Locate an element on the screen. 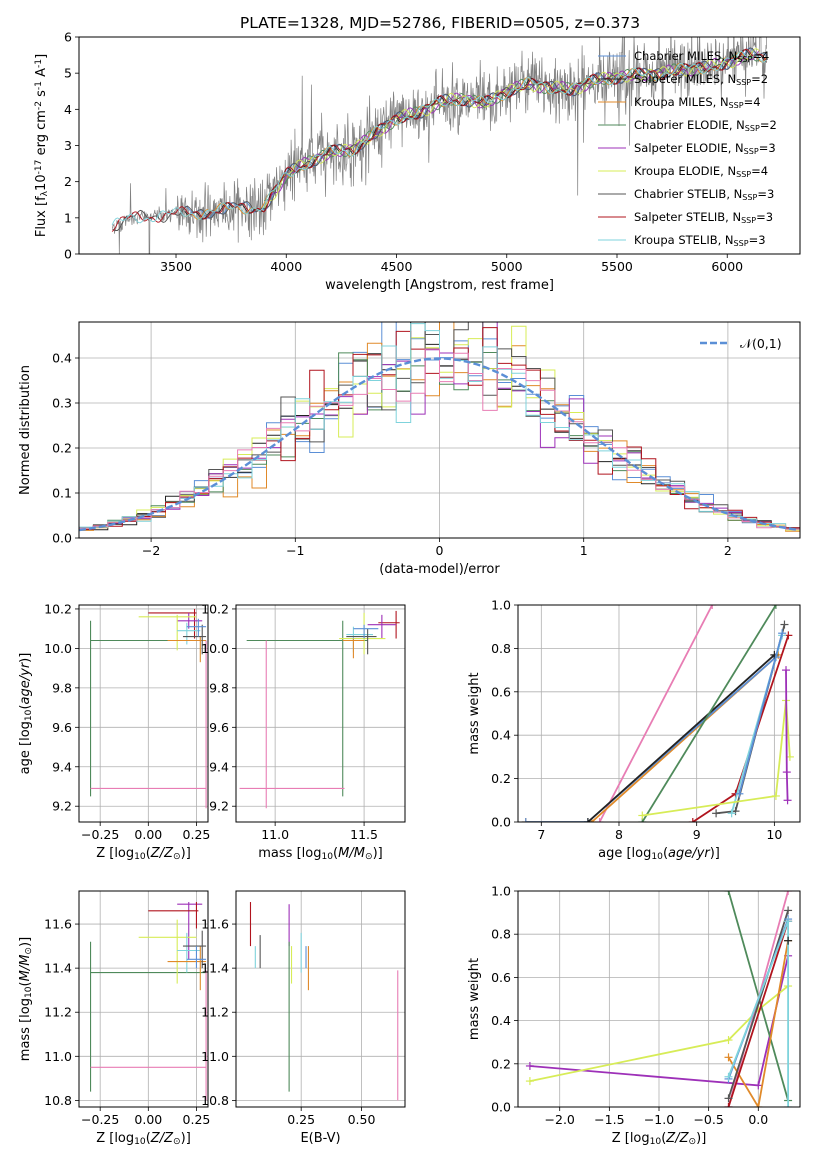 The width and height of the screenshot is (819, 1170). errorbar-point-chabrier_miles is located at coordinates (196, 627).